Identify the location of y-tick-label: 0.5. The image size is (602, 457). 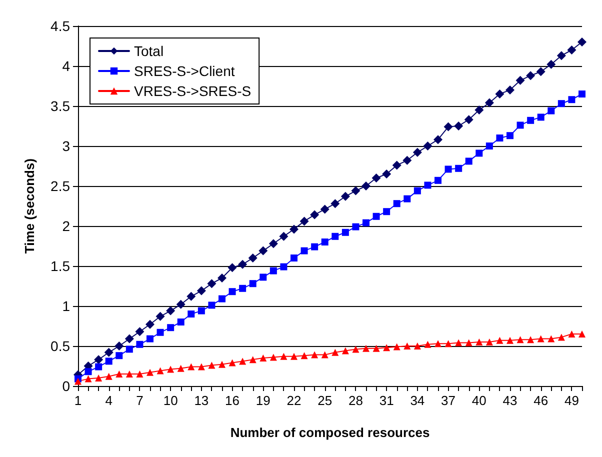
(60, 346).